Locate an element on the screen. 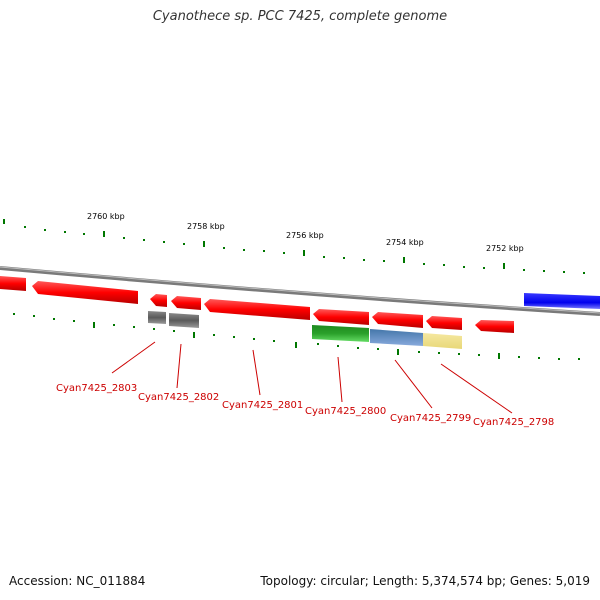 This screenshot has height=600, width=600. yellow-feature is located at coordinates (442, 341).